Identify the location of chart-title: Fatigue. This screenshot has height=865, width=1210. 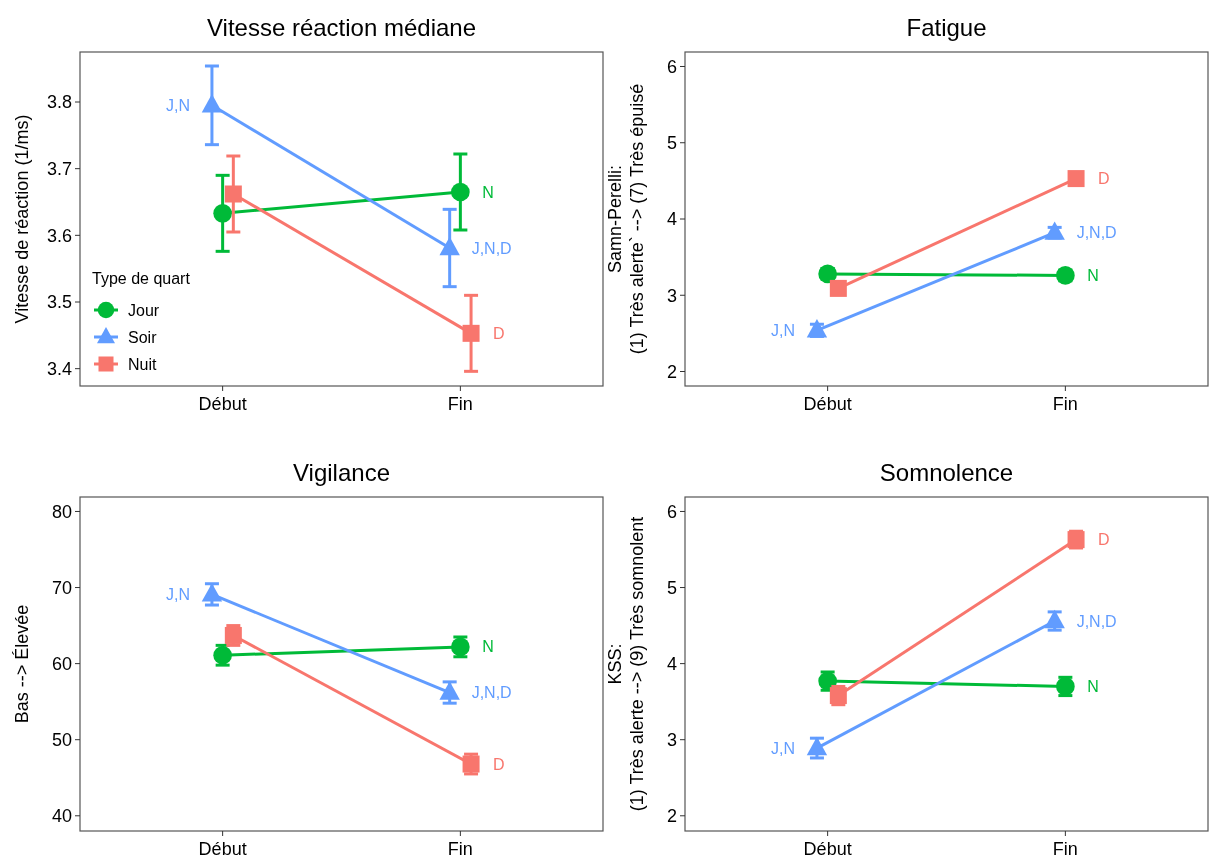
(946, 27).